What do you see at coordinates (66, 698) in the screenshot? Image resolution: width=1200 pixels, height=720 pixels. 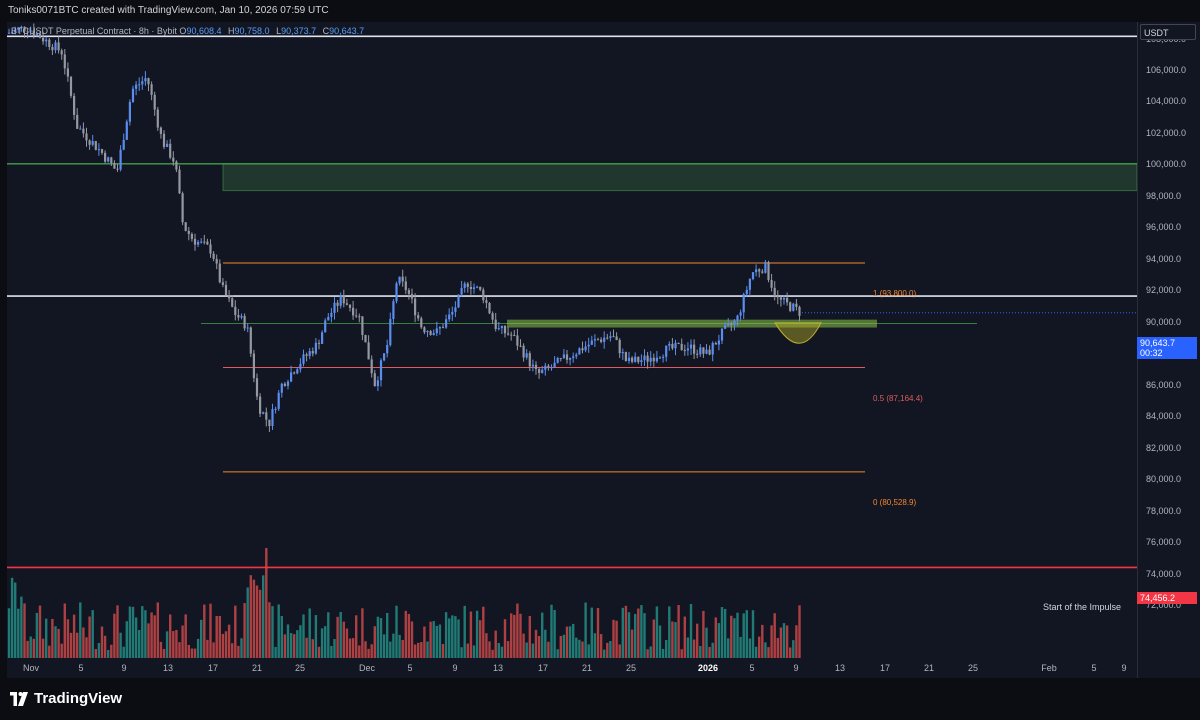 I see `brand: TradingView` at bounding box center [66, 698].